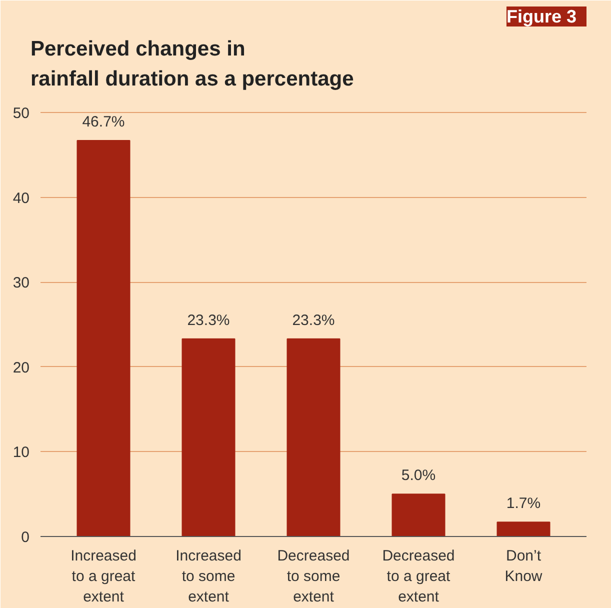  Describe the element at coordinates (21, 283) in the screenshot. I see `y-tick-label: 30` at that location.